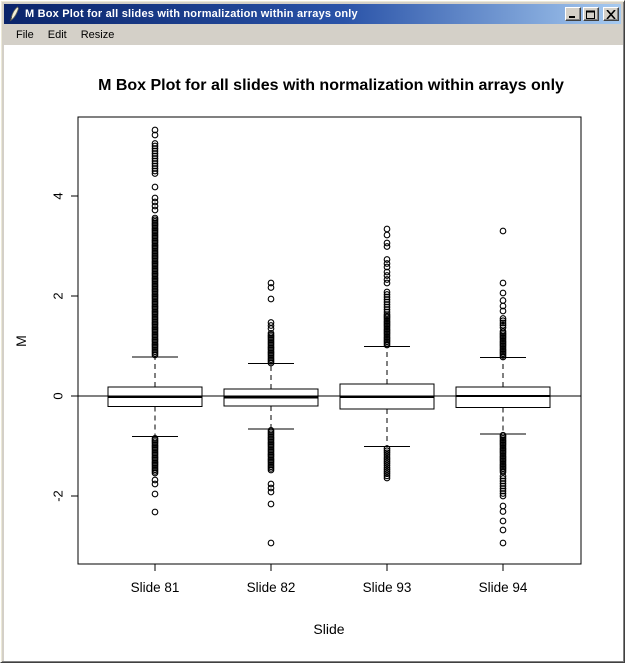 The image size is (625, 663). What do you see at coordinates (57, 34) in the screenshot?
I see `menu-item-edit: Edit` at bounding box center [57, 34].